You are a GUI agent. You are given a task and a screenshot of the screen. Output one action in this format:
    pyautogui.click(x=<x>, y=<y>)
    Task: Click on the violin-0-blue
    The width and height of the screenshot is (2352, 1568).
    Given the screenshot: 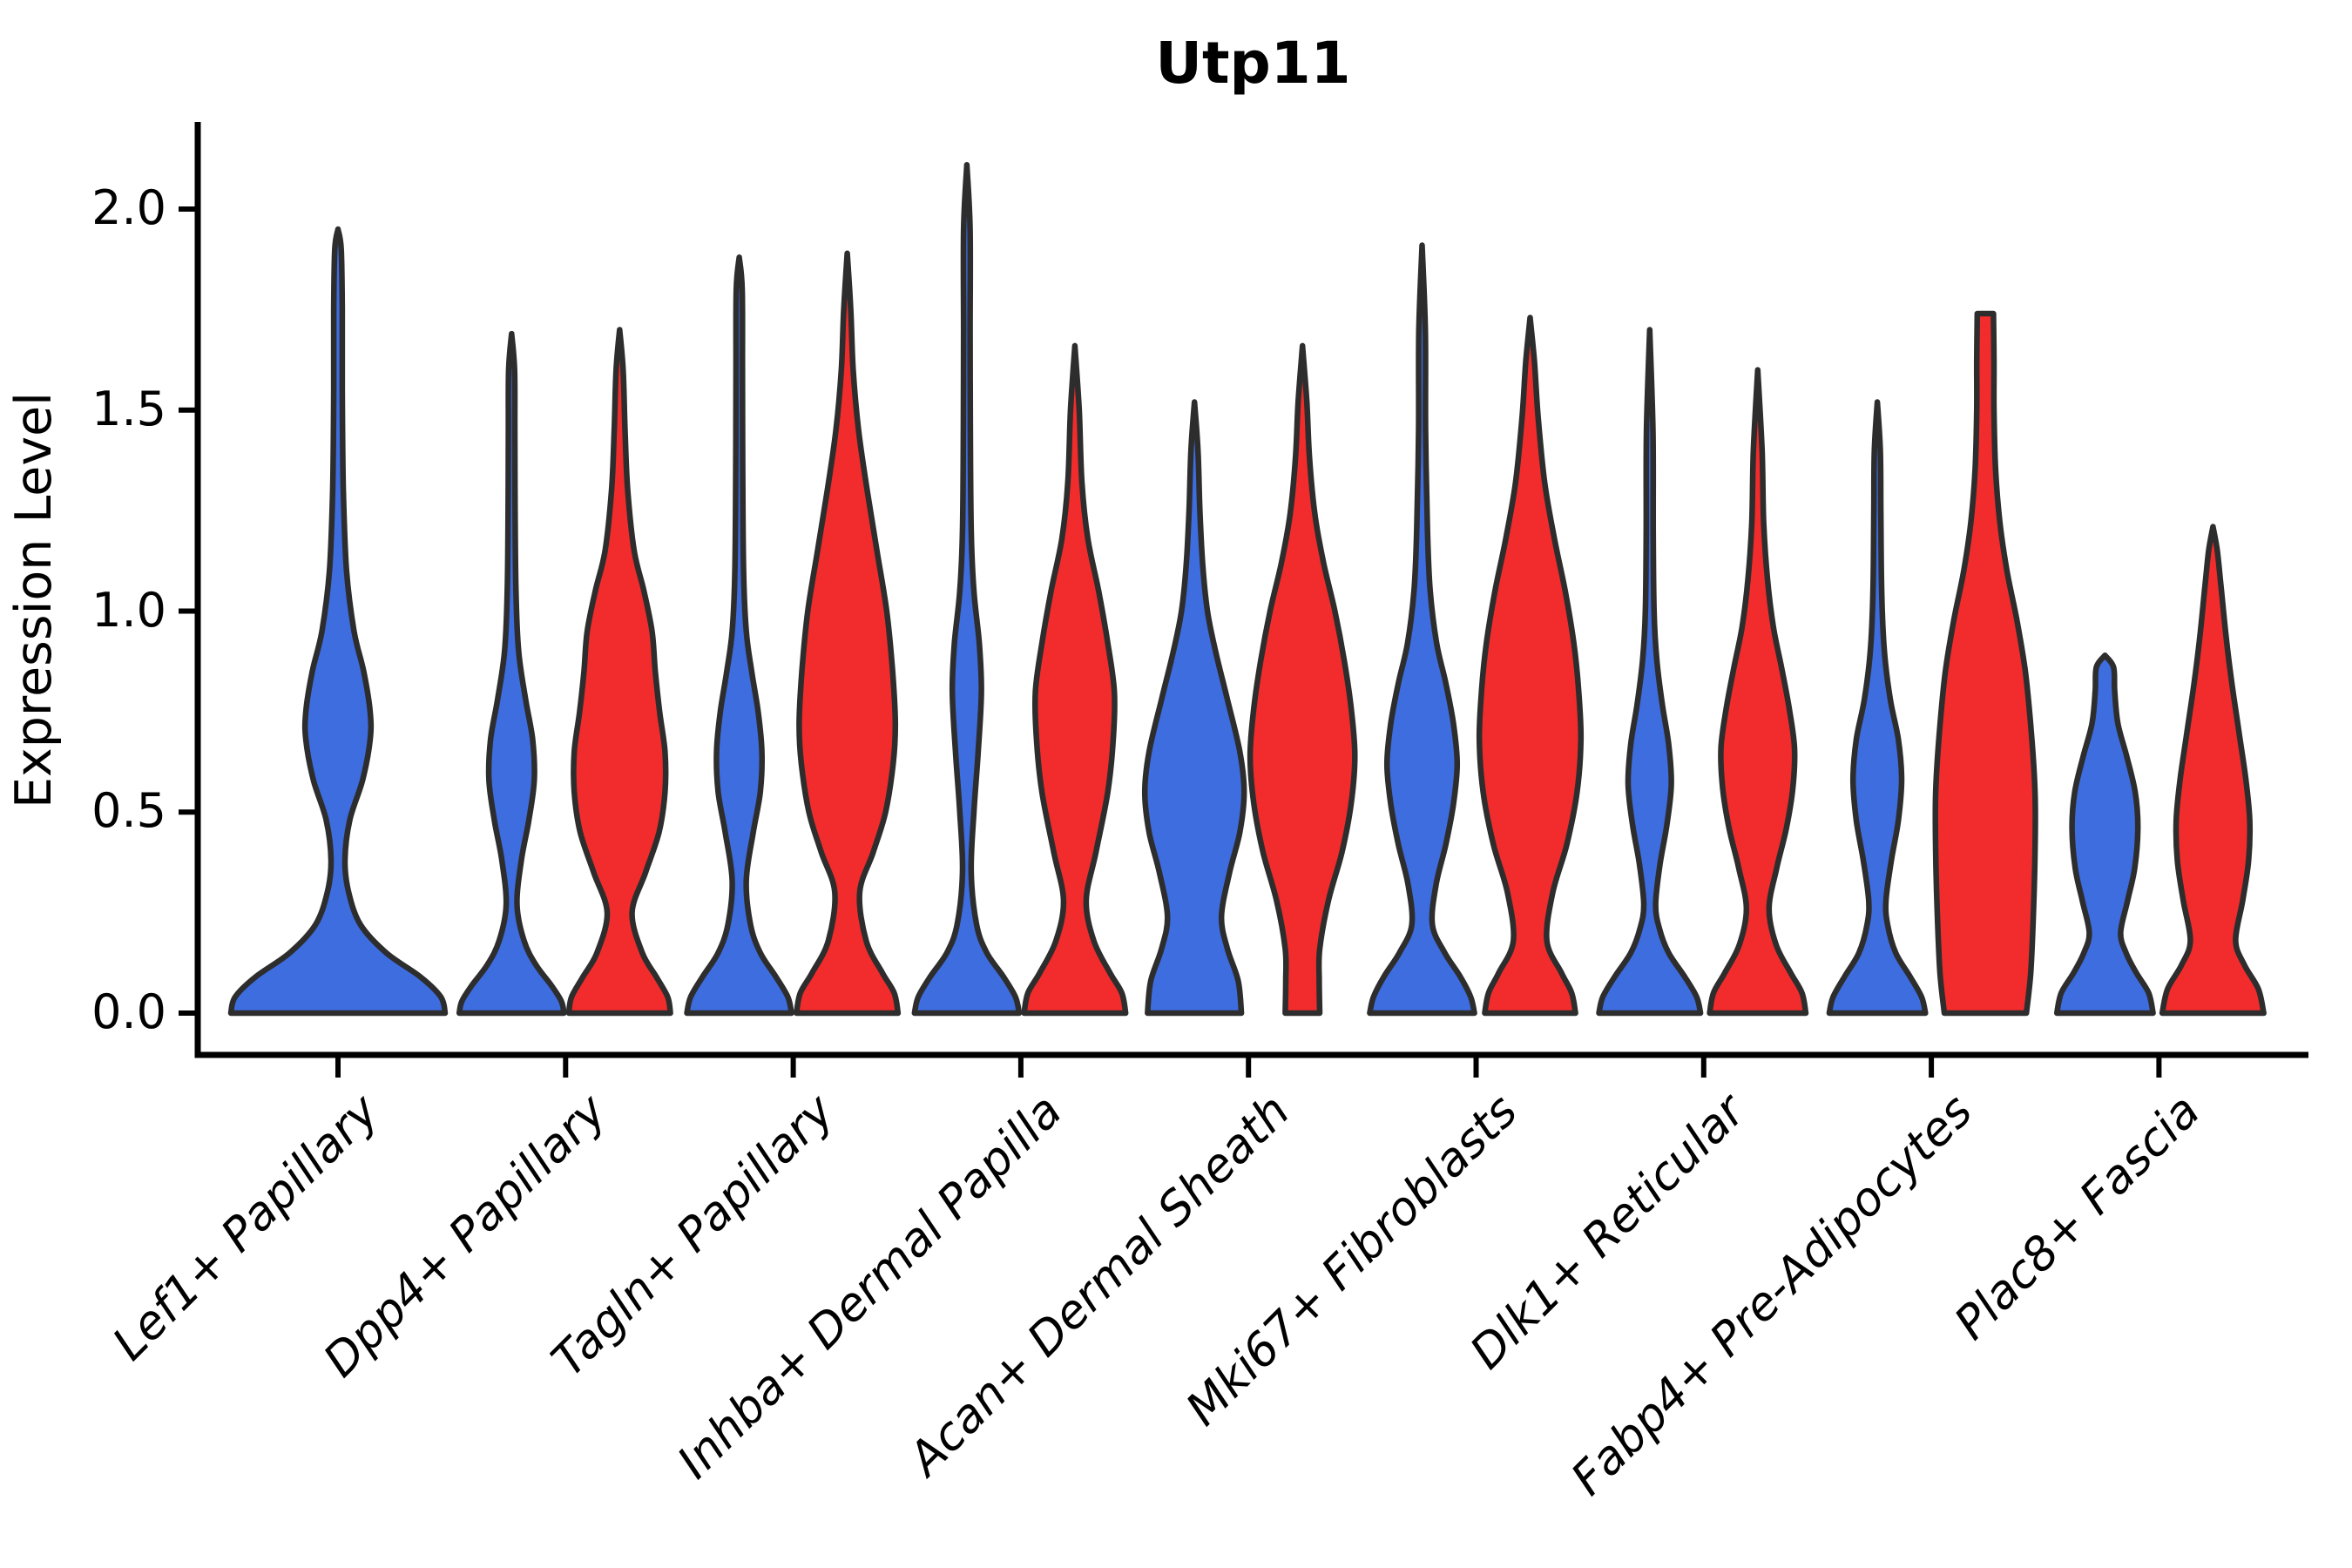 What is the action you would take?
    pyautogui.click(x=338, y=621)
    